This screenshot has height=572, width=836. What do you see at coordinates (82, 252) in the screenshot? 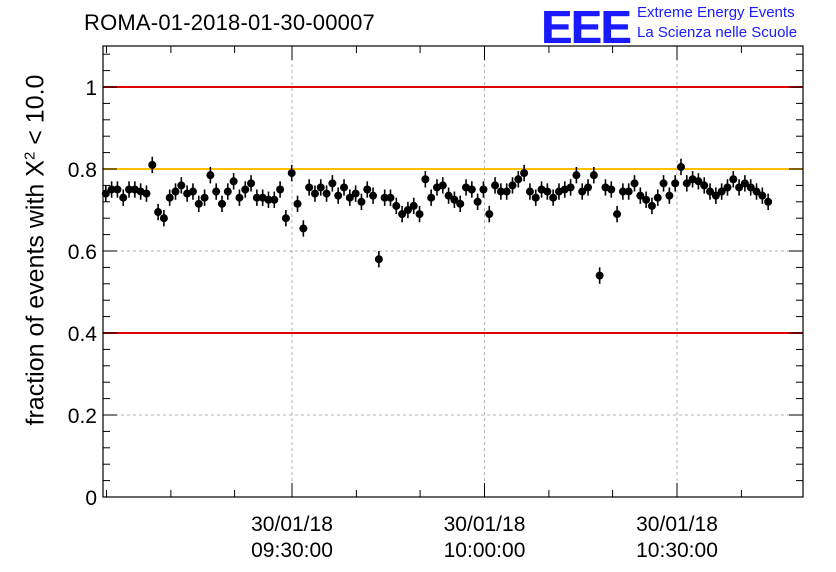
I see `y-tick-label-3: 0.6` at bounding box center [82, 252].